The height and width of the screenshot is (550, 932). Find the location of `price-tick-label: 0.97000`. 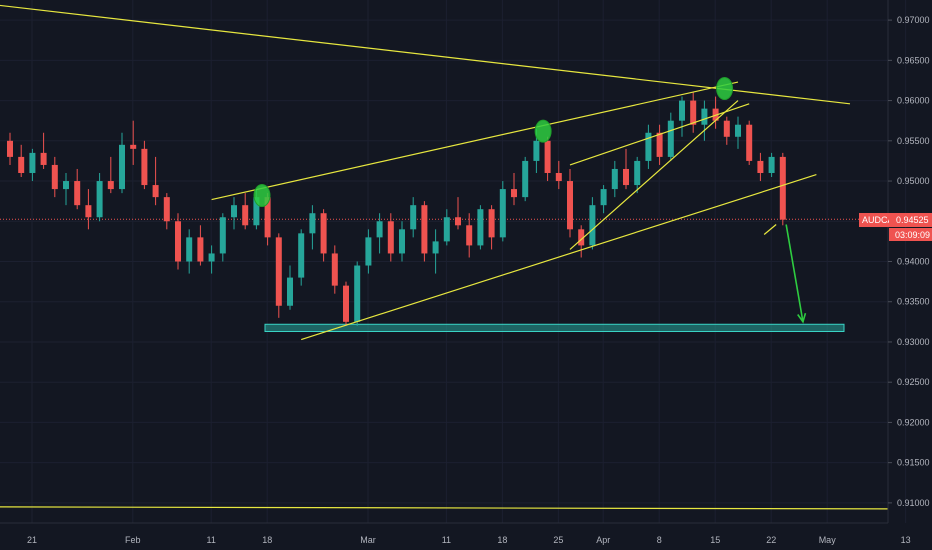

price-tick-label: 0.97000 is located at coordinates (913, 20).